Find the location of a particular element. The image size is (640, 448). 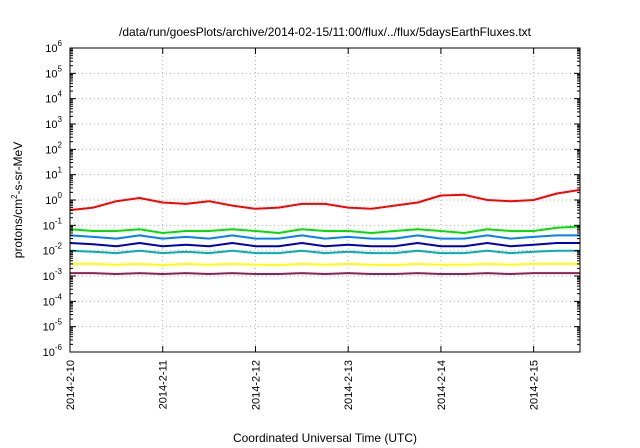

y-tick-exponent: 4 is located at coordinates (60, 94).